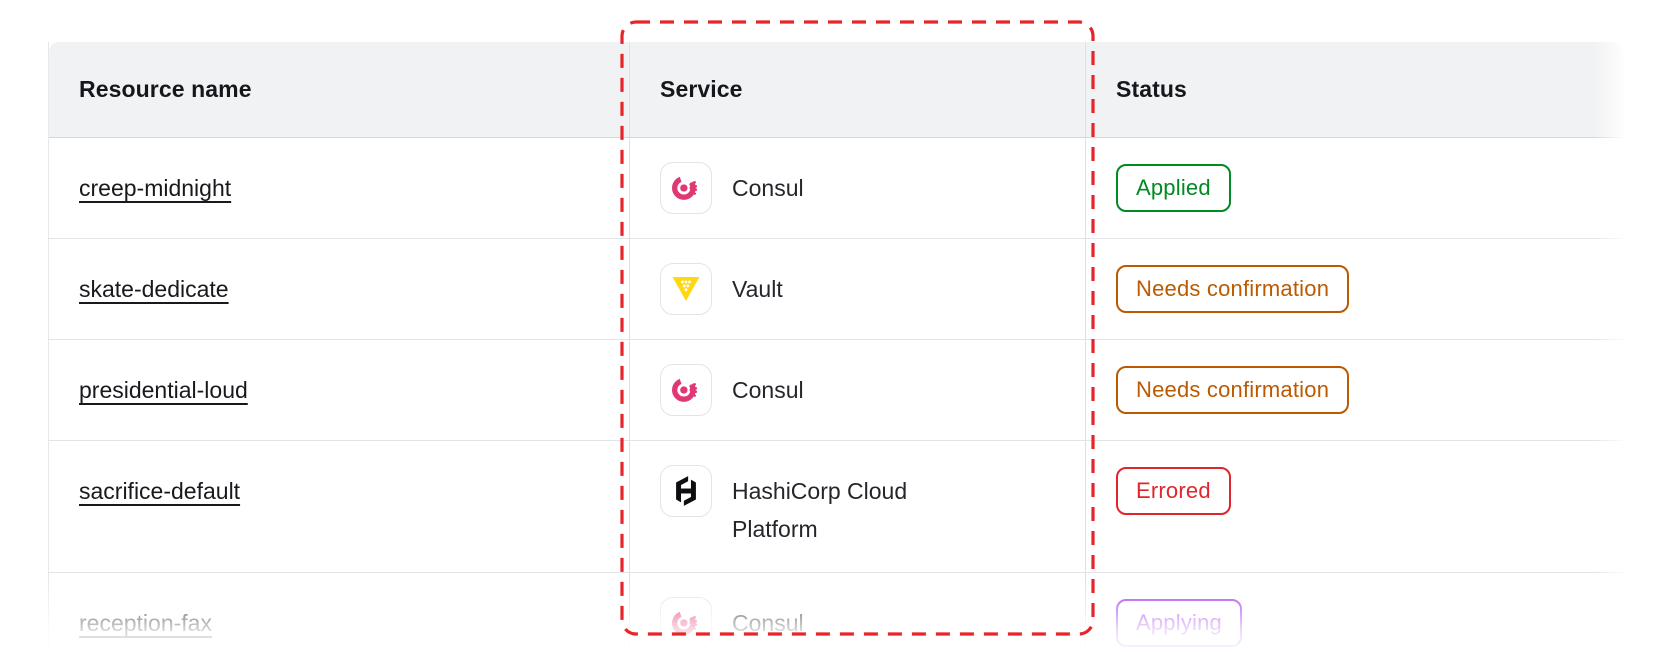 This screenshot has width=1672, height=652. Describe the element at coordinates (1173, 491) in the screenshot. I see `status-badge: Errored` at that location.